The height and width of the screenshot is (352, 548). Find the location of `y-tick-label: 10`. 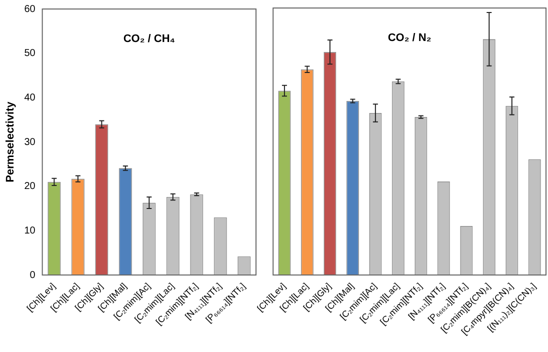

y-tick-label: 10 is located at coordinates (30, 230).